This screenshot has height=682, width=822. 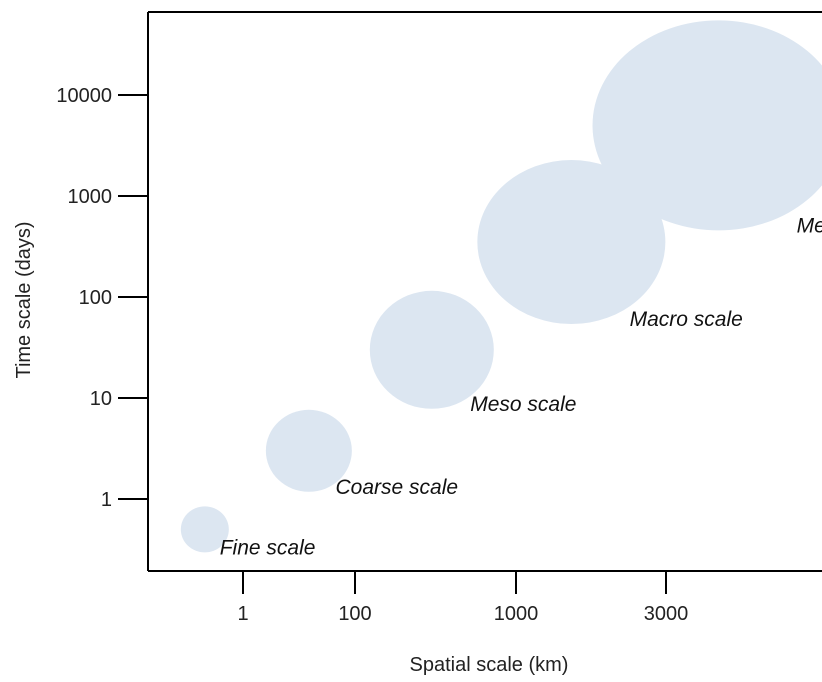 What do you see at coordinates (204, 529) in the screenshot?
I see `bubble-fine-scale` at bounding box center [204, 529].